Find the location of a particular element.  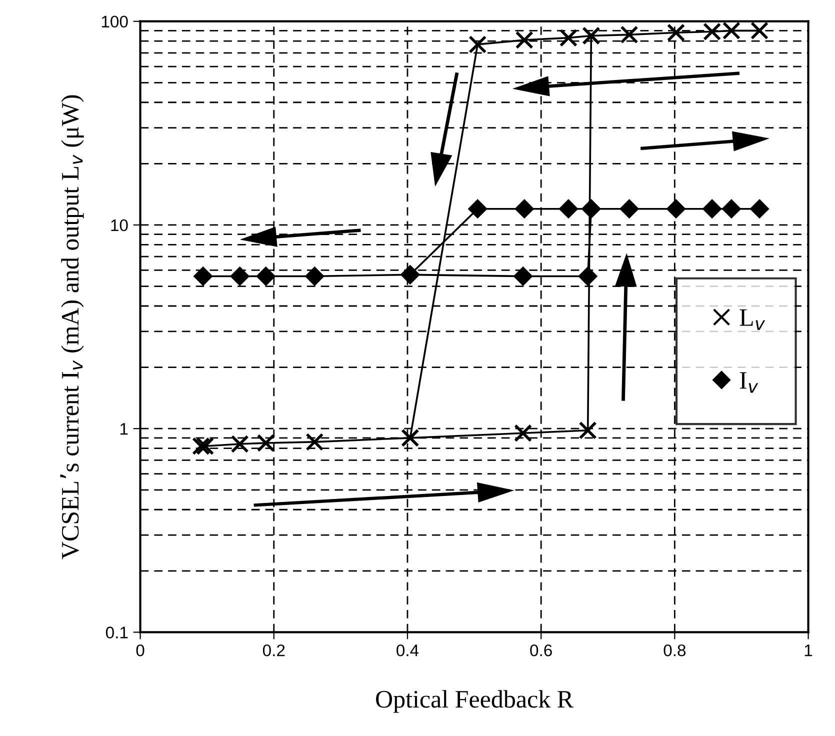

x-tick-label: 1 is located at coordinates (808, 650).